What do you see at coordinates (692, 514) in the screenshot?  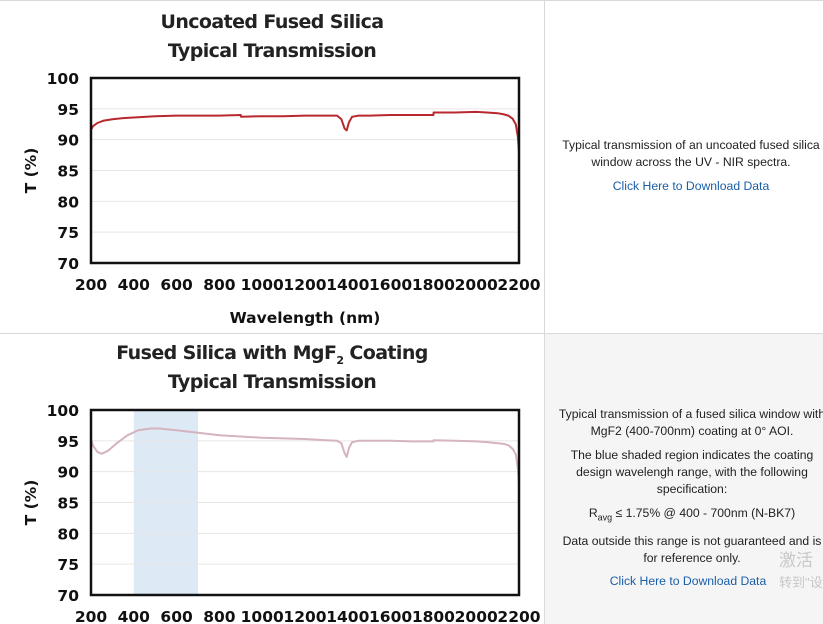 I see `coating-specification: Ravg ≤ 1.75% @ 400 - 700nm (N-BK7)` at bounding box center [692, 514].